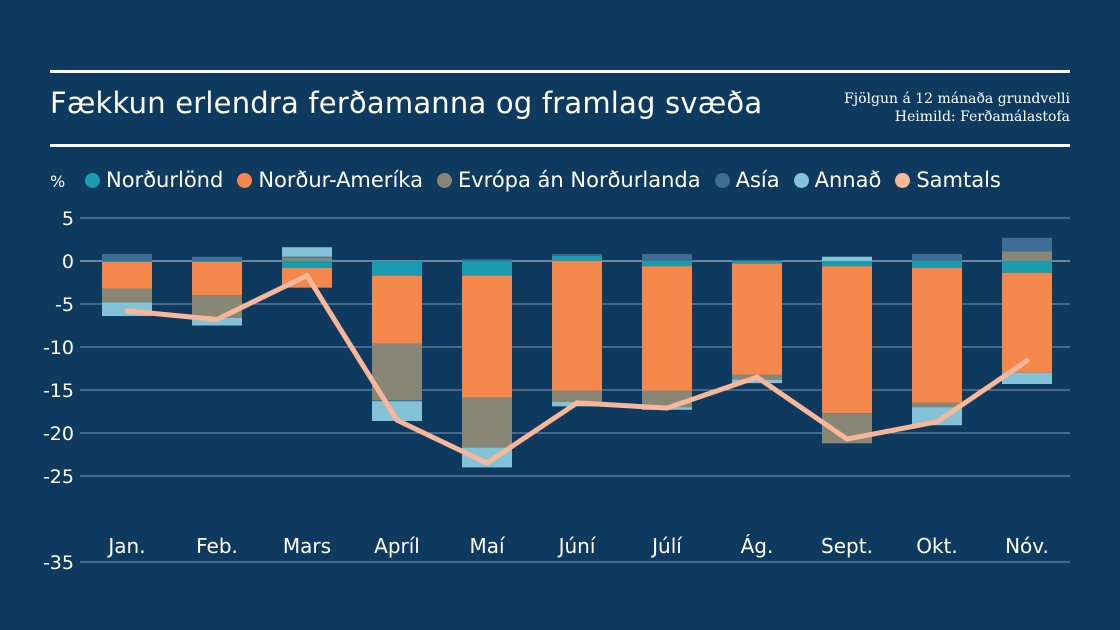  What do you see at coordinates (957, 99) in the screenshot?
I see `chart-subtitle: Fjölgun á 12 mánaða grundvelli` at bounding box center [957, 99].